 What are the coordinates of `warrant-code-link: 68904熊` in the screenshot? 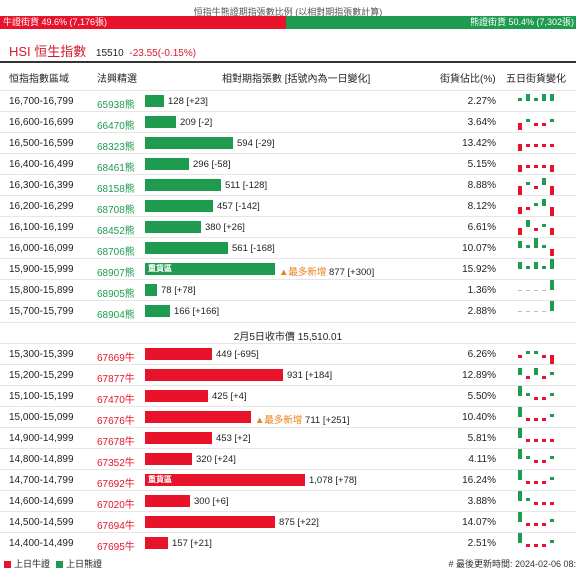 It's located at (116, 315).